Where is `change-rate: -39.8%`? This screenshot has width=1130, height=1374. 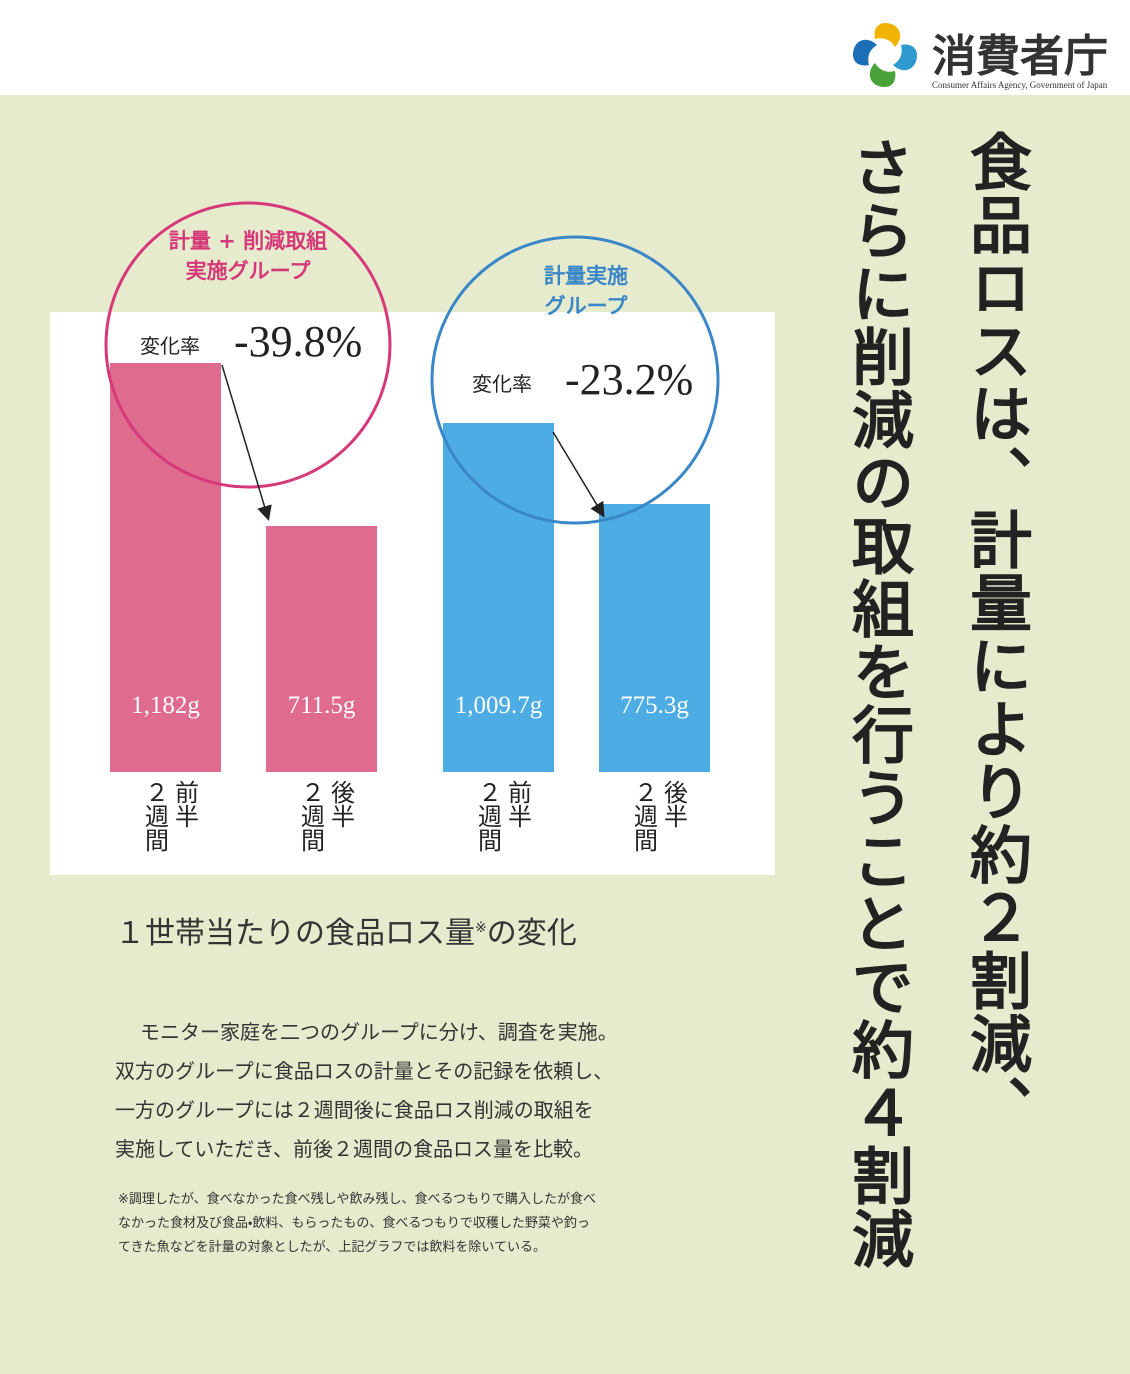 change-rate: -39.8% is located at coordinates (298, 341).